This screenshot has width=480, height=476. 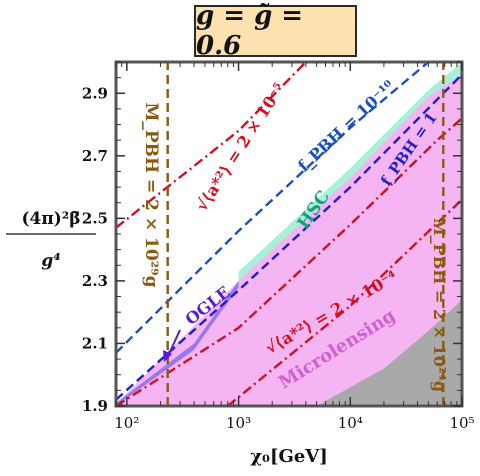 What do you see at coordinates (240, 146) in the screenshot?
I see `annotation-label: √⟨a*²⟩ = 2 × 10⁻⁵` at bounding box center [240, 146].